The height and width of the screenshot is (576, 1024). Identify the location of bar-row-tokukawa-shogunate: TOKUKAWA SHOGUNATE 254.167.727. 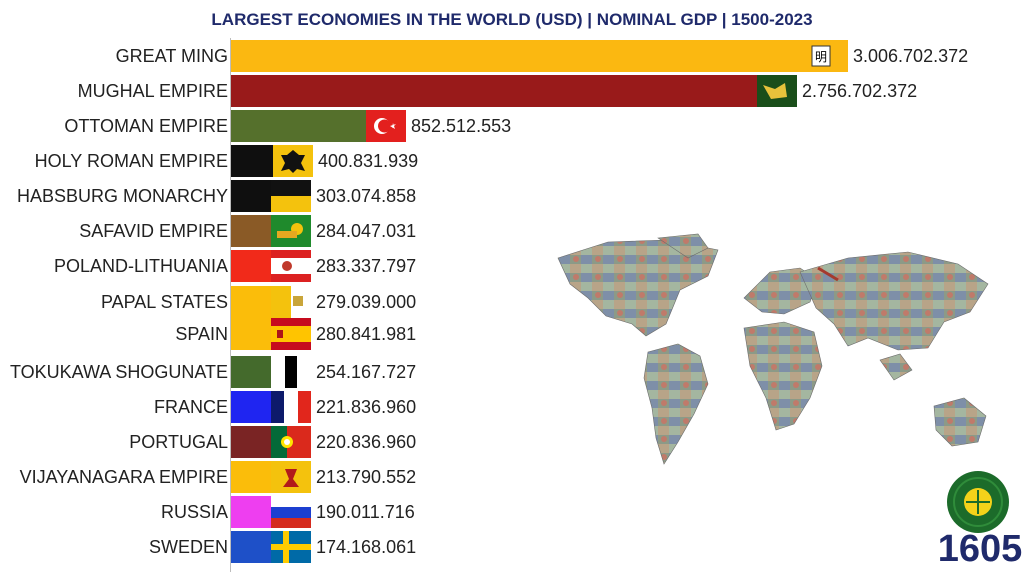
(512, 372).